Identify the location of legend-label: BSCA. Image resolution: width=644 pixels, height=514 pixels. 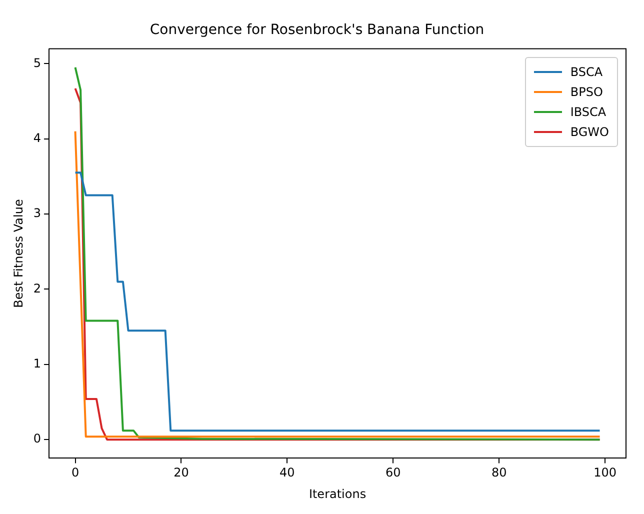
(586, 71).